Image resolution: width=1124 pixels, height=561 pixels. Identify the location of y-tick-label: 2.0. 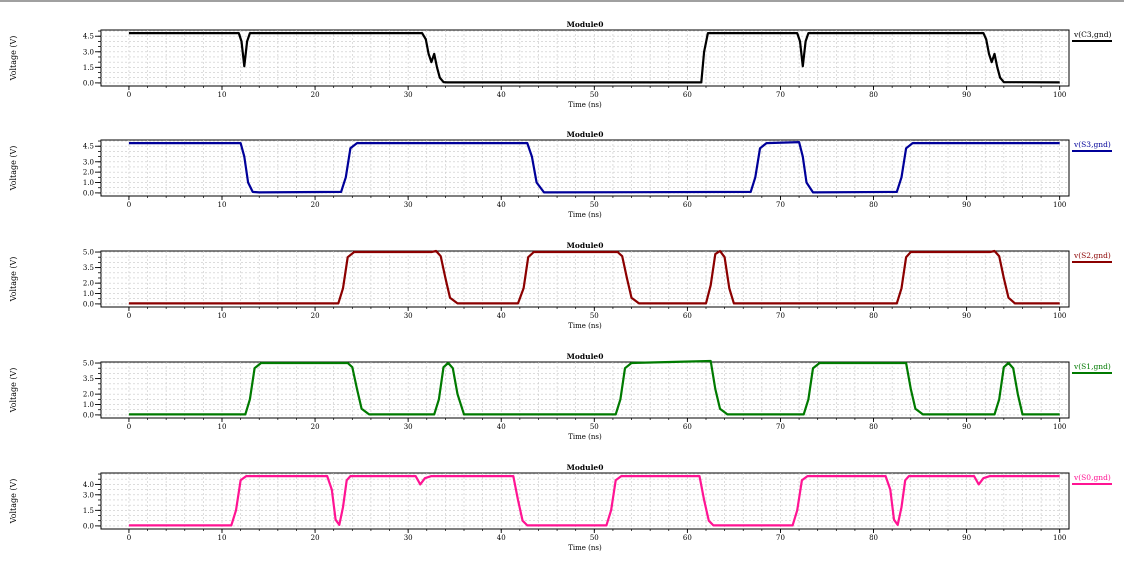
(88, 395).